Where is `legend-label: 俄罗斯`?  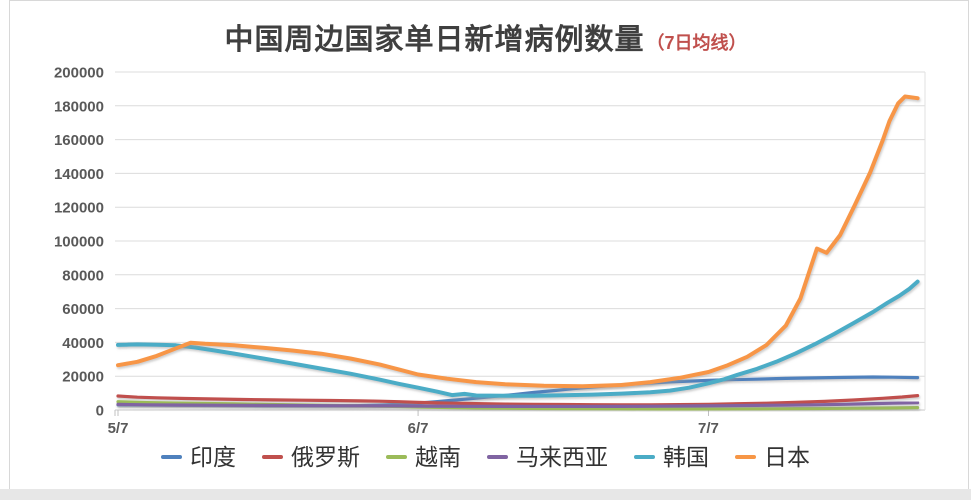
legend-label: 俄罗斯 is located at coordinates (325, 456).